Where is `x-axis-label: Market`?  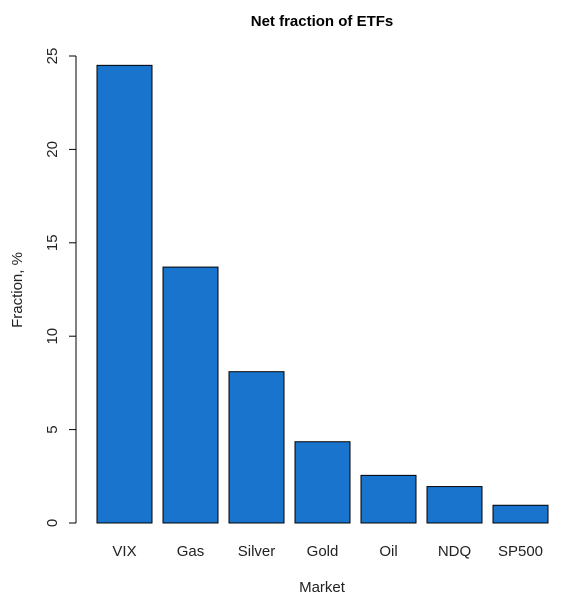 x-axis-label: Market is located at coordinates (322, 587).